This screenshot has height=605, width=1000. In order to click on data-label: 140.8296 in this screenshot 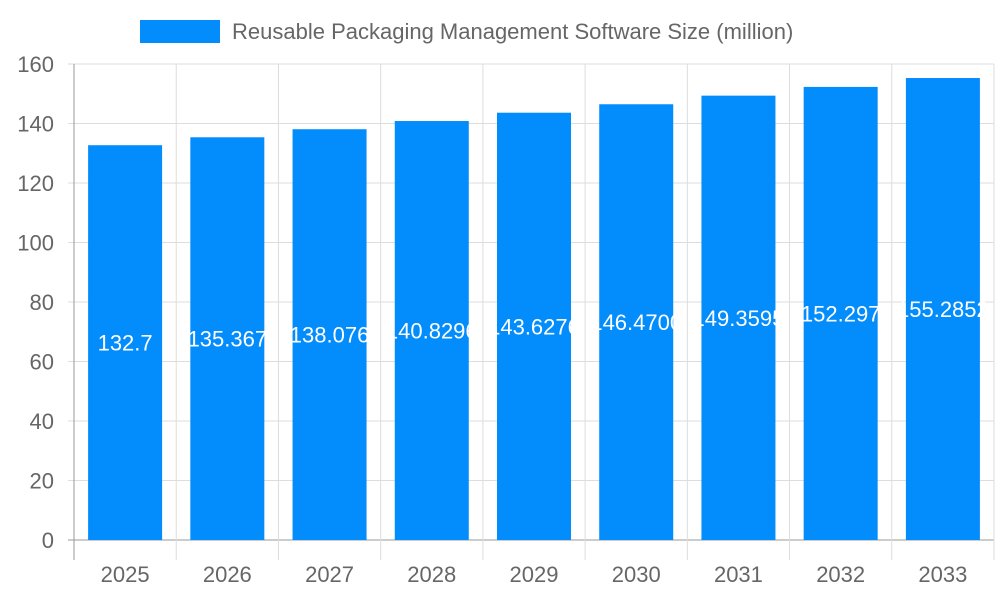, I will do `click(432, 331)`.